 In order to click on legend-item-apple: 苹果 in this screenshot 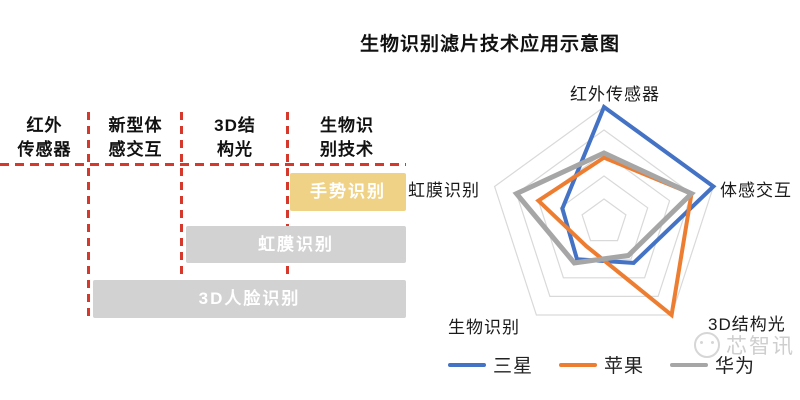, I will do `click(601, 364)`.